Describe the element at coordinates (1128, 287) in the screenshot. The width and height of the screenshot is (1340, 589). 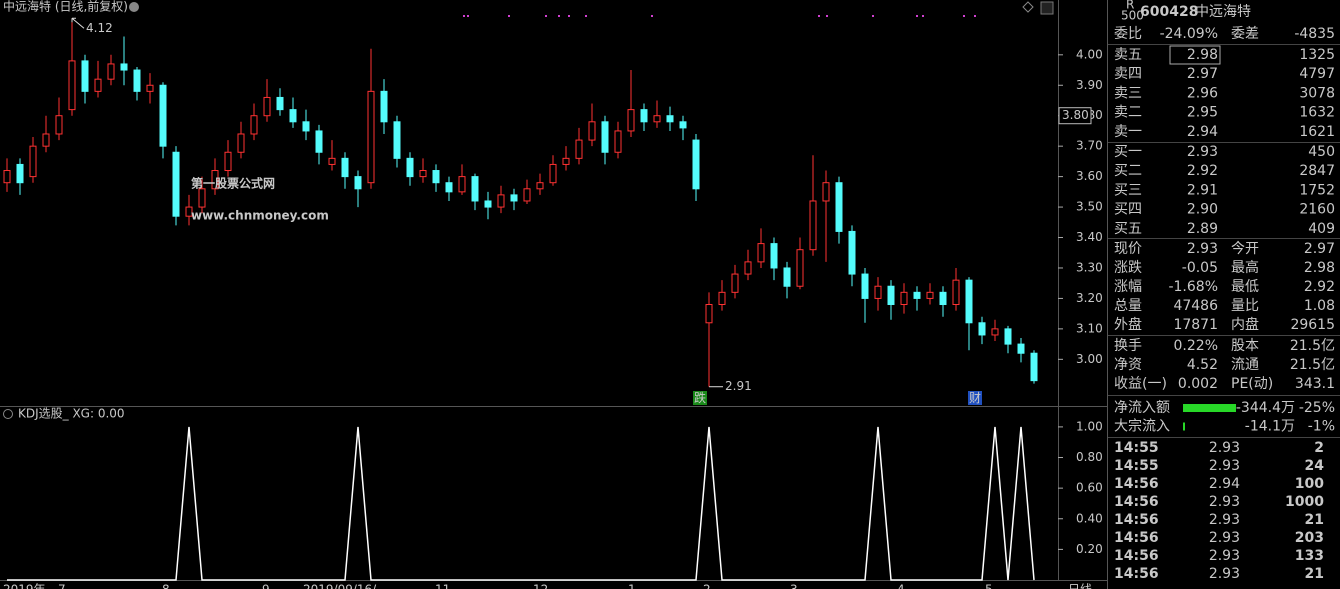
I see `stat-label: 涨幅` at that location.